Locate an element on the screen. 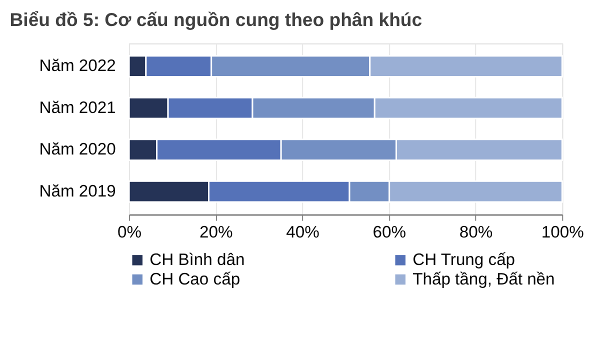 This screenshot has height=341, width=613. x-tick-label: 60% is located at coordinates (389, 232).